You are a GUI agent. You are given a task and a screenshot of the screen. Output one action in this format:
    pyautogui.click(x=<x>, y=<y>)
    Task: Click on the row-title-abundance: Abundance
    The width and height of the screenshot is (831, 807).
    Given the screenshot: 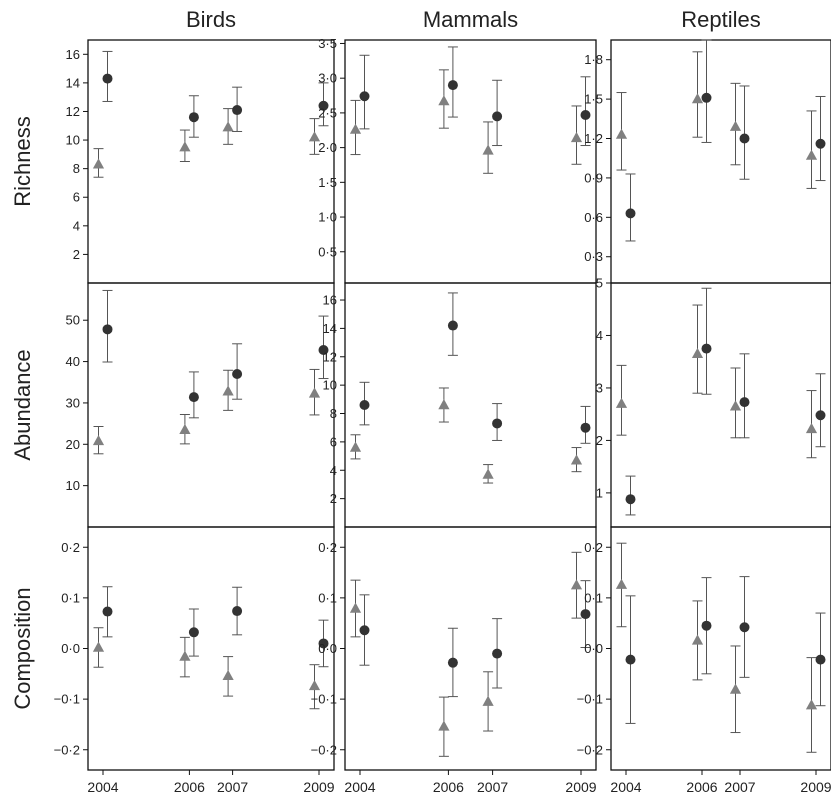 What is the action you would take?
    pyautogui.click(x=22, y=404)
    